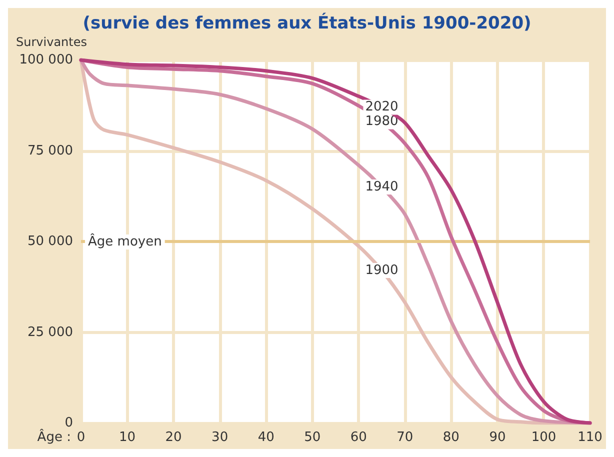 This screenshot has height=457, width=614. Describe the element at coordinates (405, 437) in the screenshot. I see `x-tick-label: 70` at that location.